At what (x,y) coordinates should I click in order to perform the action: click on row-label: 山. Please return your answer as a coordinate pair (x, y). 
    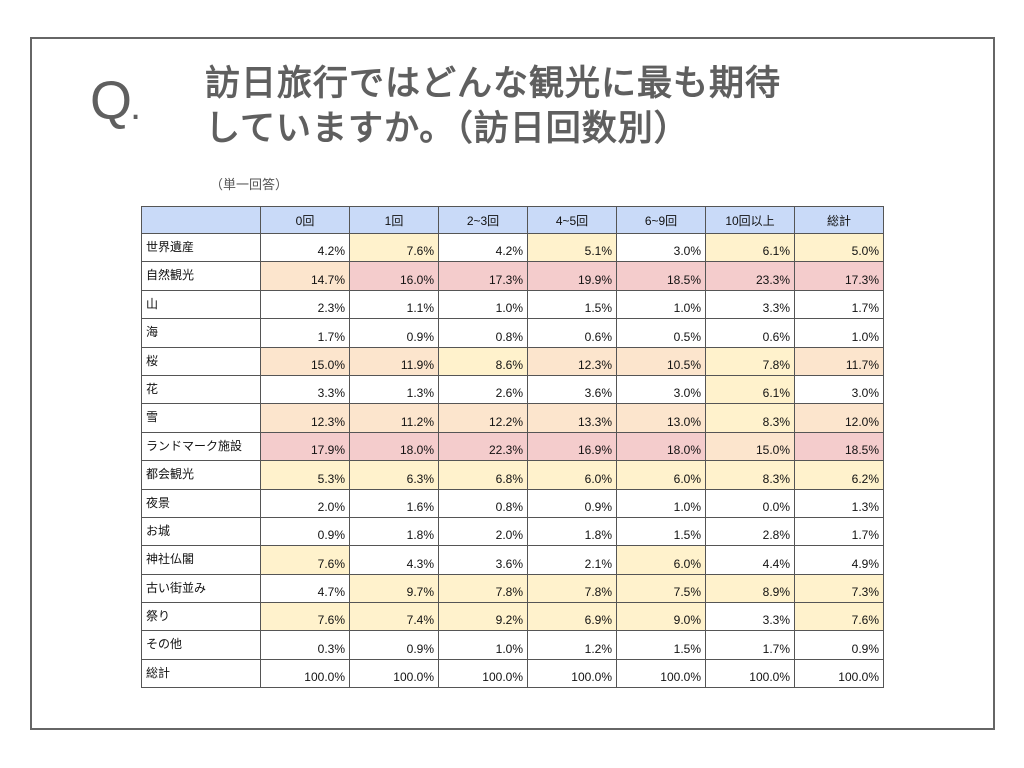
    Looking at the image, I should click on (201, 304).